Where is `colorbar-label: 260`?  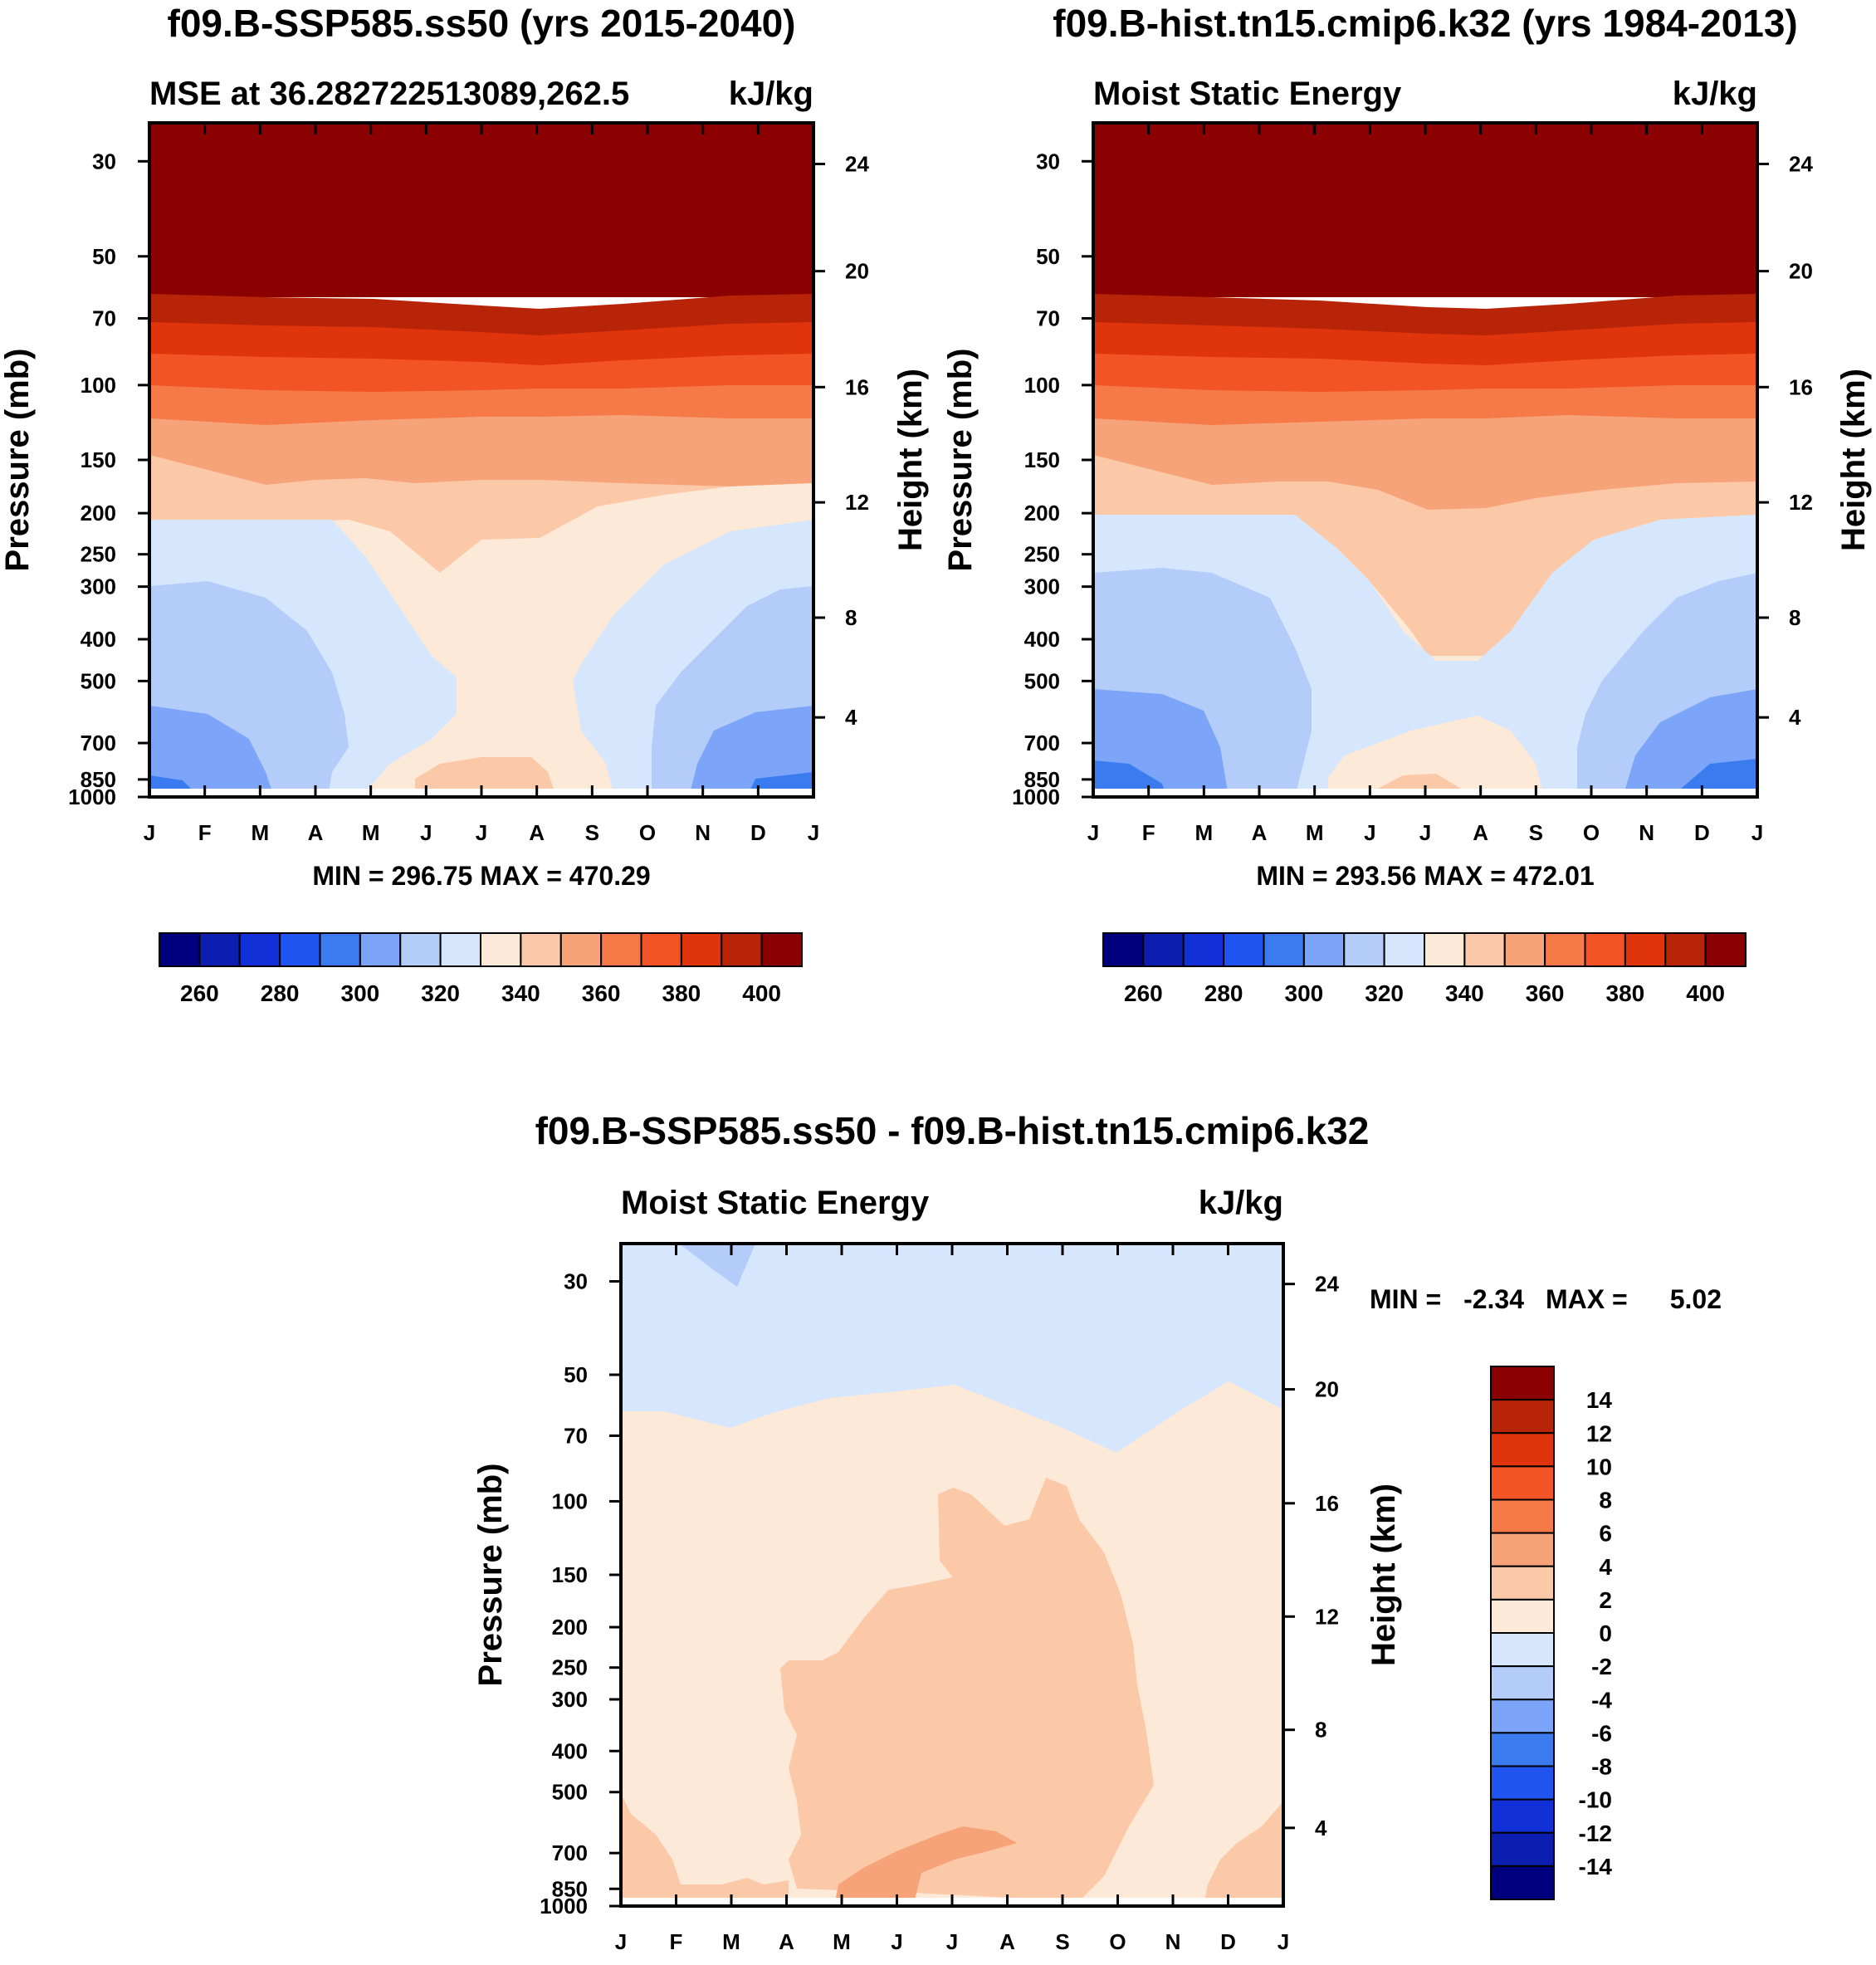 colorbar-label: 260 is located at coordinates (199, 993).